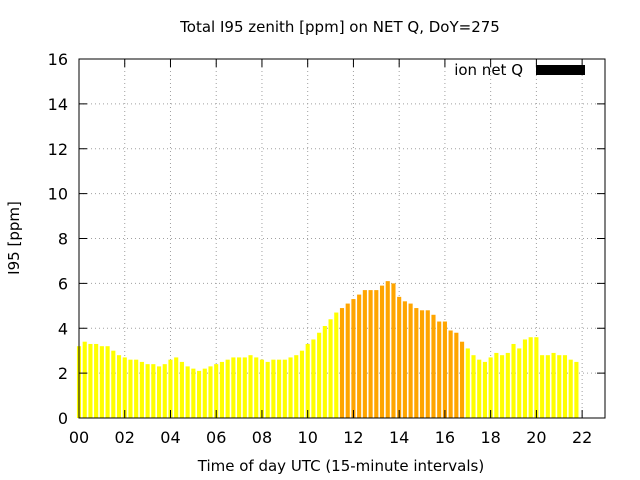 Image resolution: width=640 pixels, height=480 pixels. Describe the element at coordinates (63, 283) in the screenshot. I see `y-tick-label: 6` at that location.